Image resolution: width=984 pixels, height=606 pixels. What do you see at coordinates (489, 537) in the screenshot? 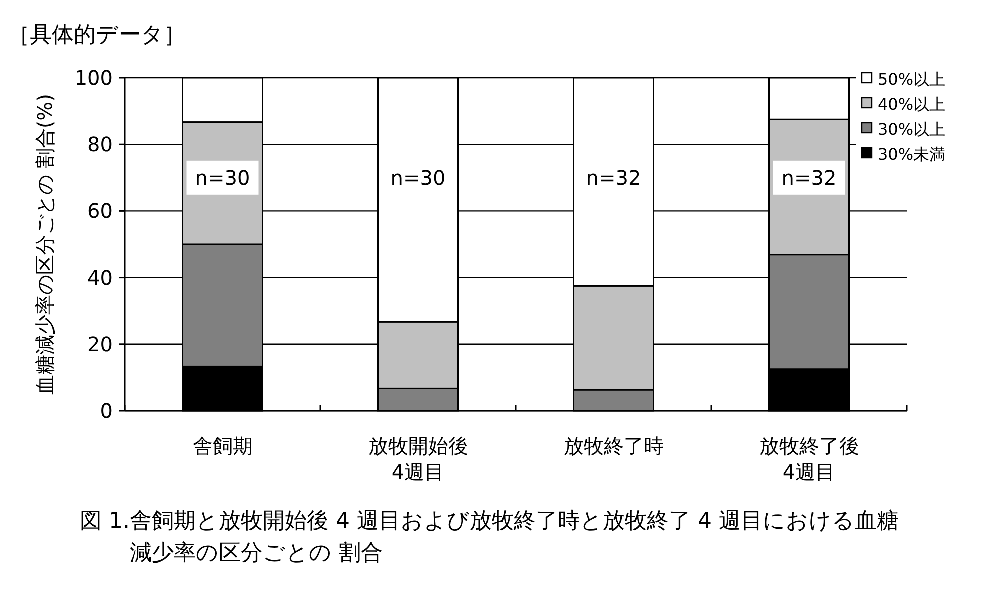
I see `caption: 図 1.舎飼期と放牧開始後 4 週目および放牧終了時と放牧終了 4 週目における血糖減少率の区分ごとの 割合` at bounding box center [489, 537].